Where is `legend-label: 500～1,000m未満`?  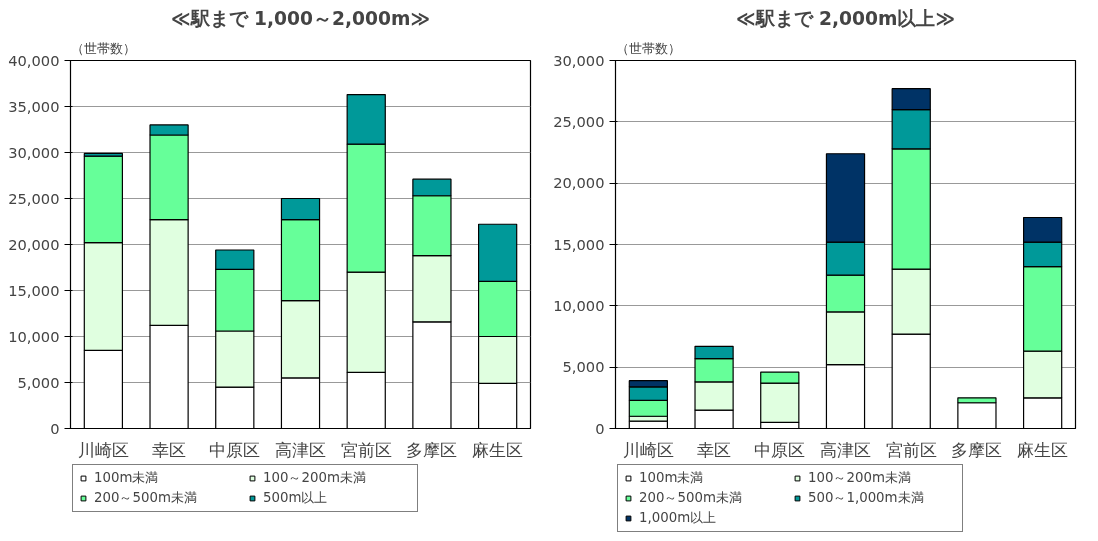
legend-label: 500～1,000m未満 is located at coordinates (866, 498).